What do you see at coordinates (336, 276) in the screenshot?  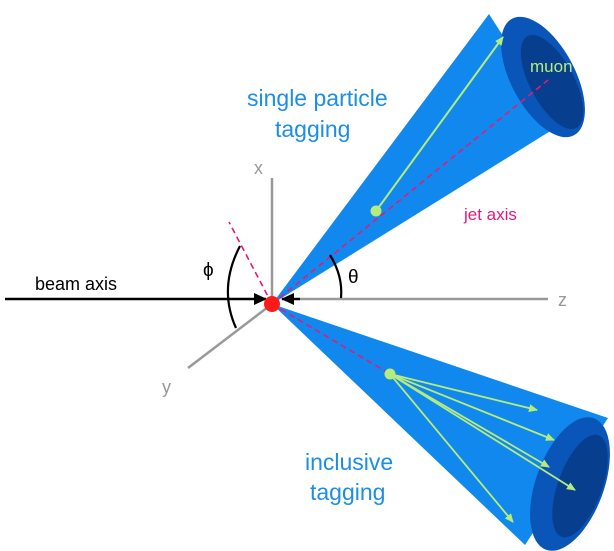 I see `theta-angle-arc` at bounding box center [336, 276].